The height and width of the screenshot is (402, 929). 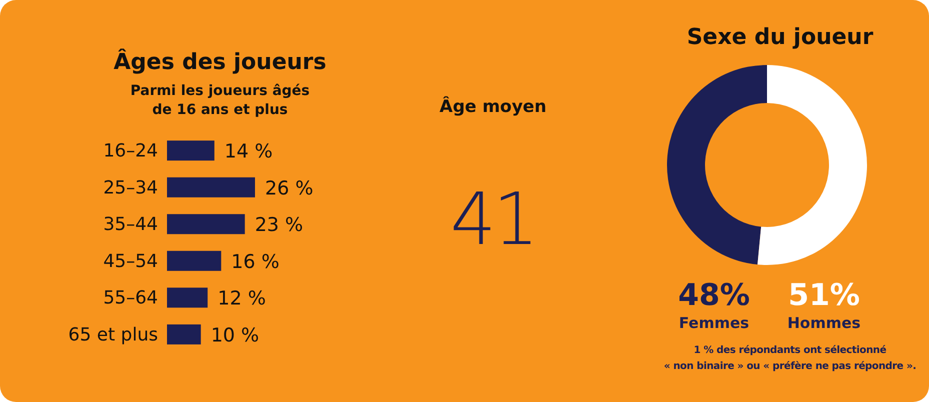 What do you see at coordinates (248, 151) in the screenshot?
I see `data-label: 14 %` at bounding box center [248, 151].